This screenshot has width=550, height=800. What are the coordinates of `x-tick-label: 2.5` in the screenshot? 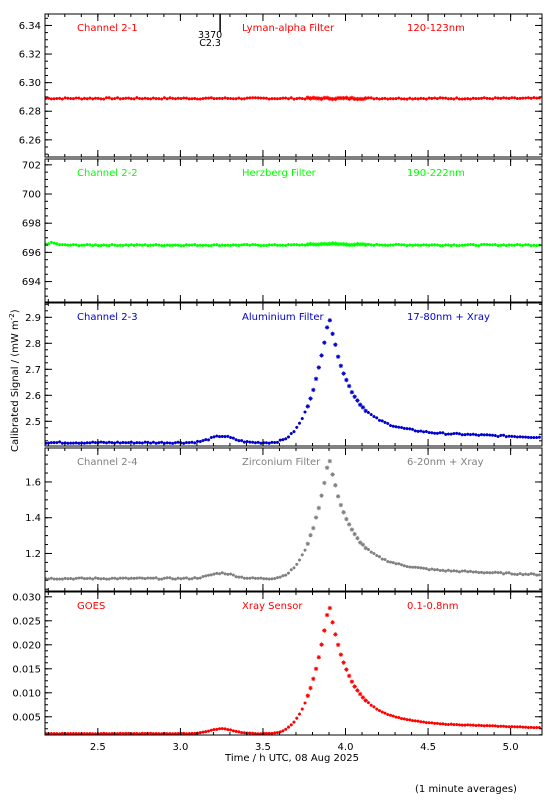 It's located at (98, 747).